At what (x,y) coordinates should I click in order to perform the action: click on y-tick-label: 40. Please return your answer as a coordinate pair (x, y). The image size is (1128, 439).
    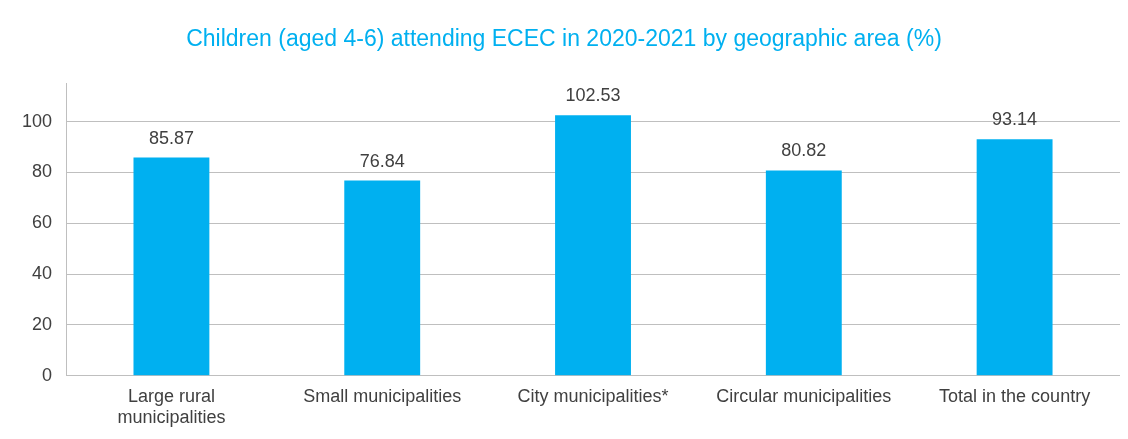
    Looking at the image, I should click on (42, 273).